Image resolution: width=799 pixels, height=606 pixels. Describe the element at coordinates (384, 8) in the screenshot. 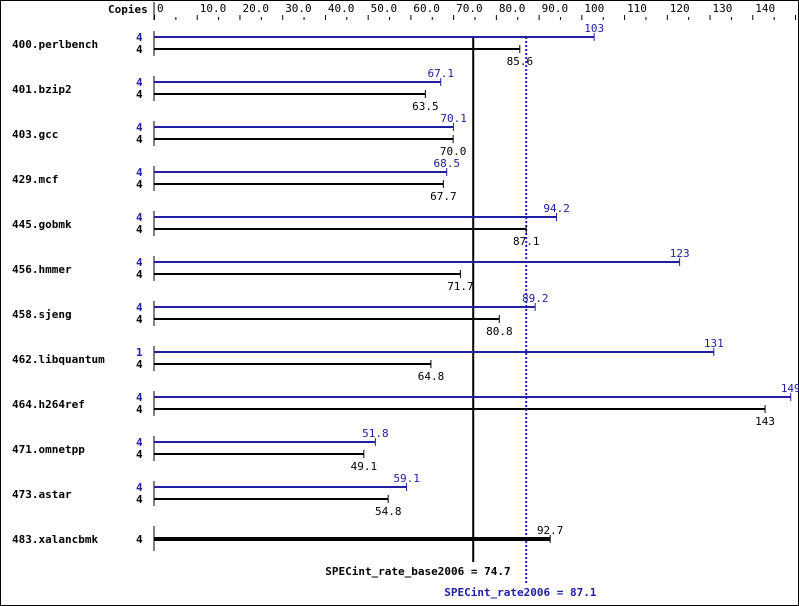

I see `axis-tick-label: 50.0` at that location.